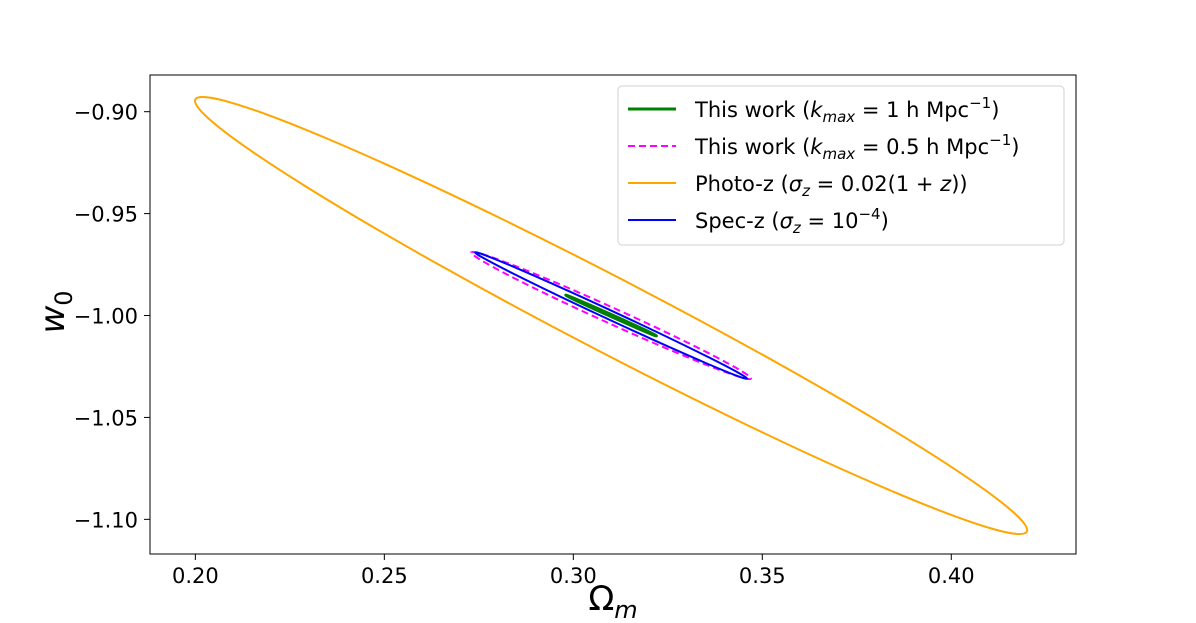 The image size is (1196, 623). I want to click on x-axis-label: Ωm, so click(612, 601).